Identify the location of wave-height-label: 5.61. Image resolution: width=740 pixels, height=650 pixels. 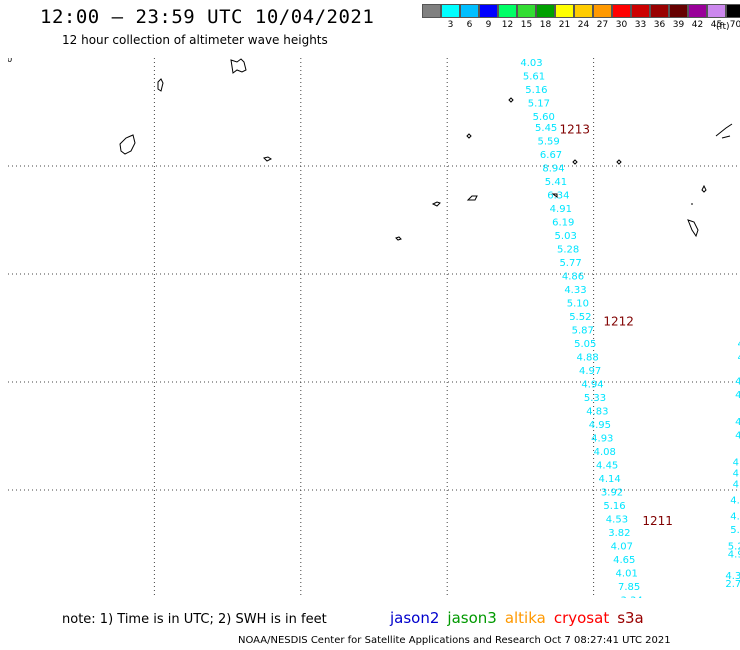
(534, 77).